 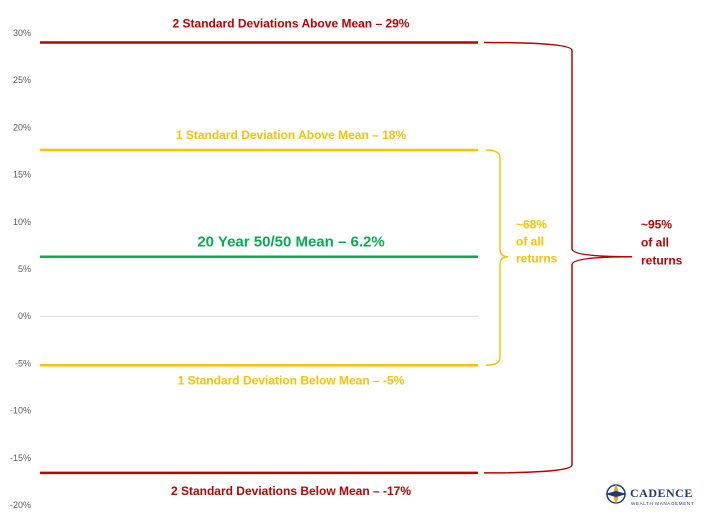 I want to click on y-tick-label: 25%, so click(x=22, y=80).